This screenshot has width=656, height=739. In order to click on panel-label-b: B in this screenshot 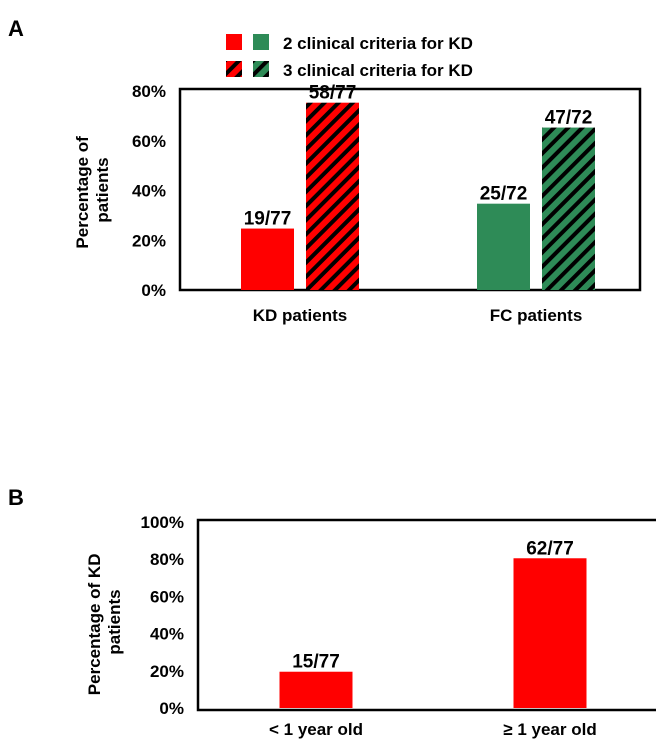, I will do `click(16, 497)`.